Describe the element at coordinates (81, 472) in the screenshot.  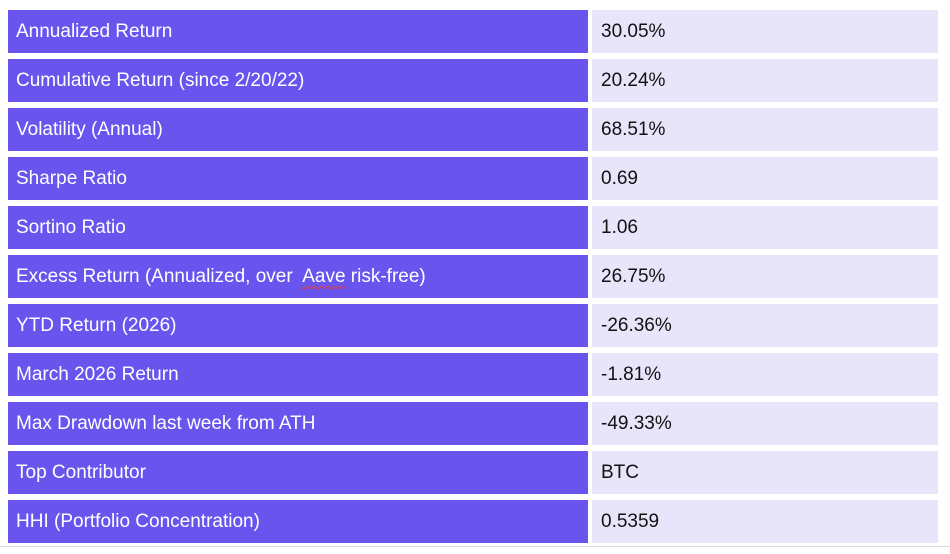
I see `metric-label: Top Contributor` at that location.